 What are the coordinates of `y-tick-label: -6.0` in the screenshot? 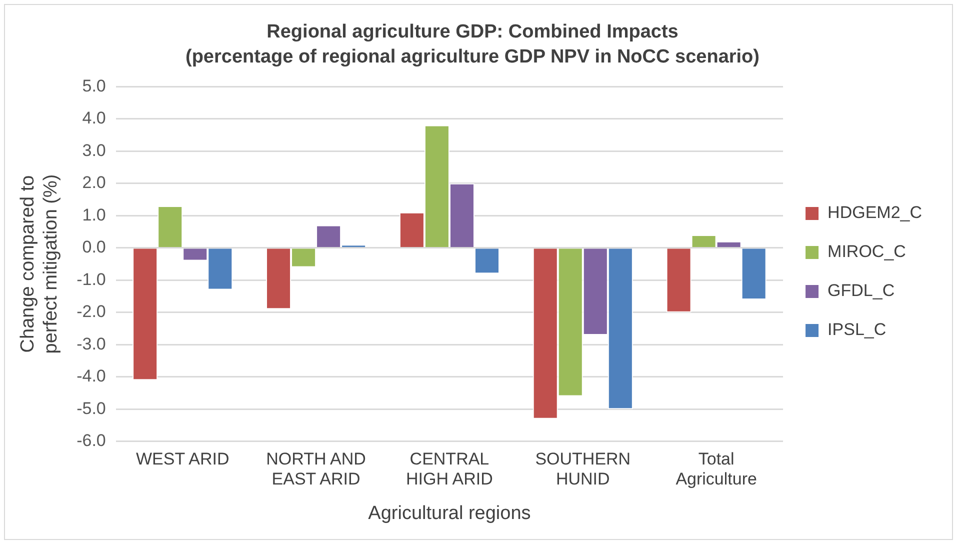 It's located at (91, 440).